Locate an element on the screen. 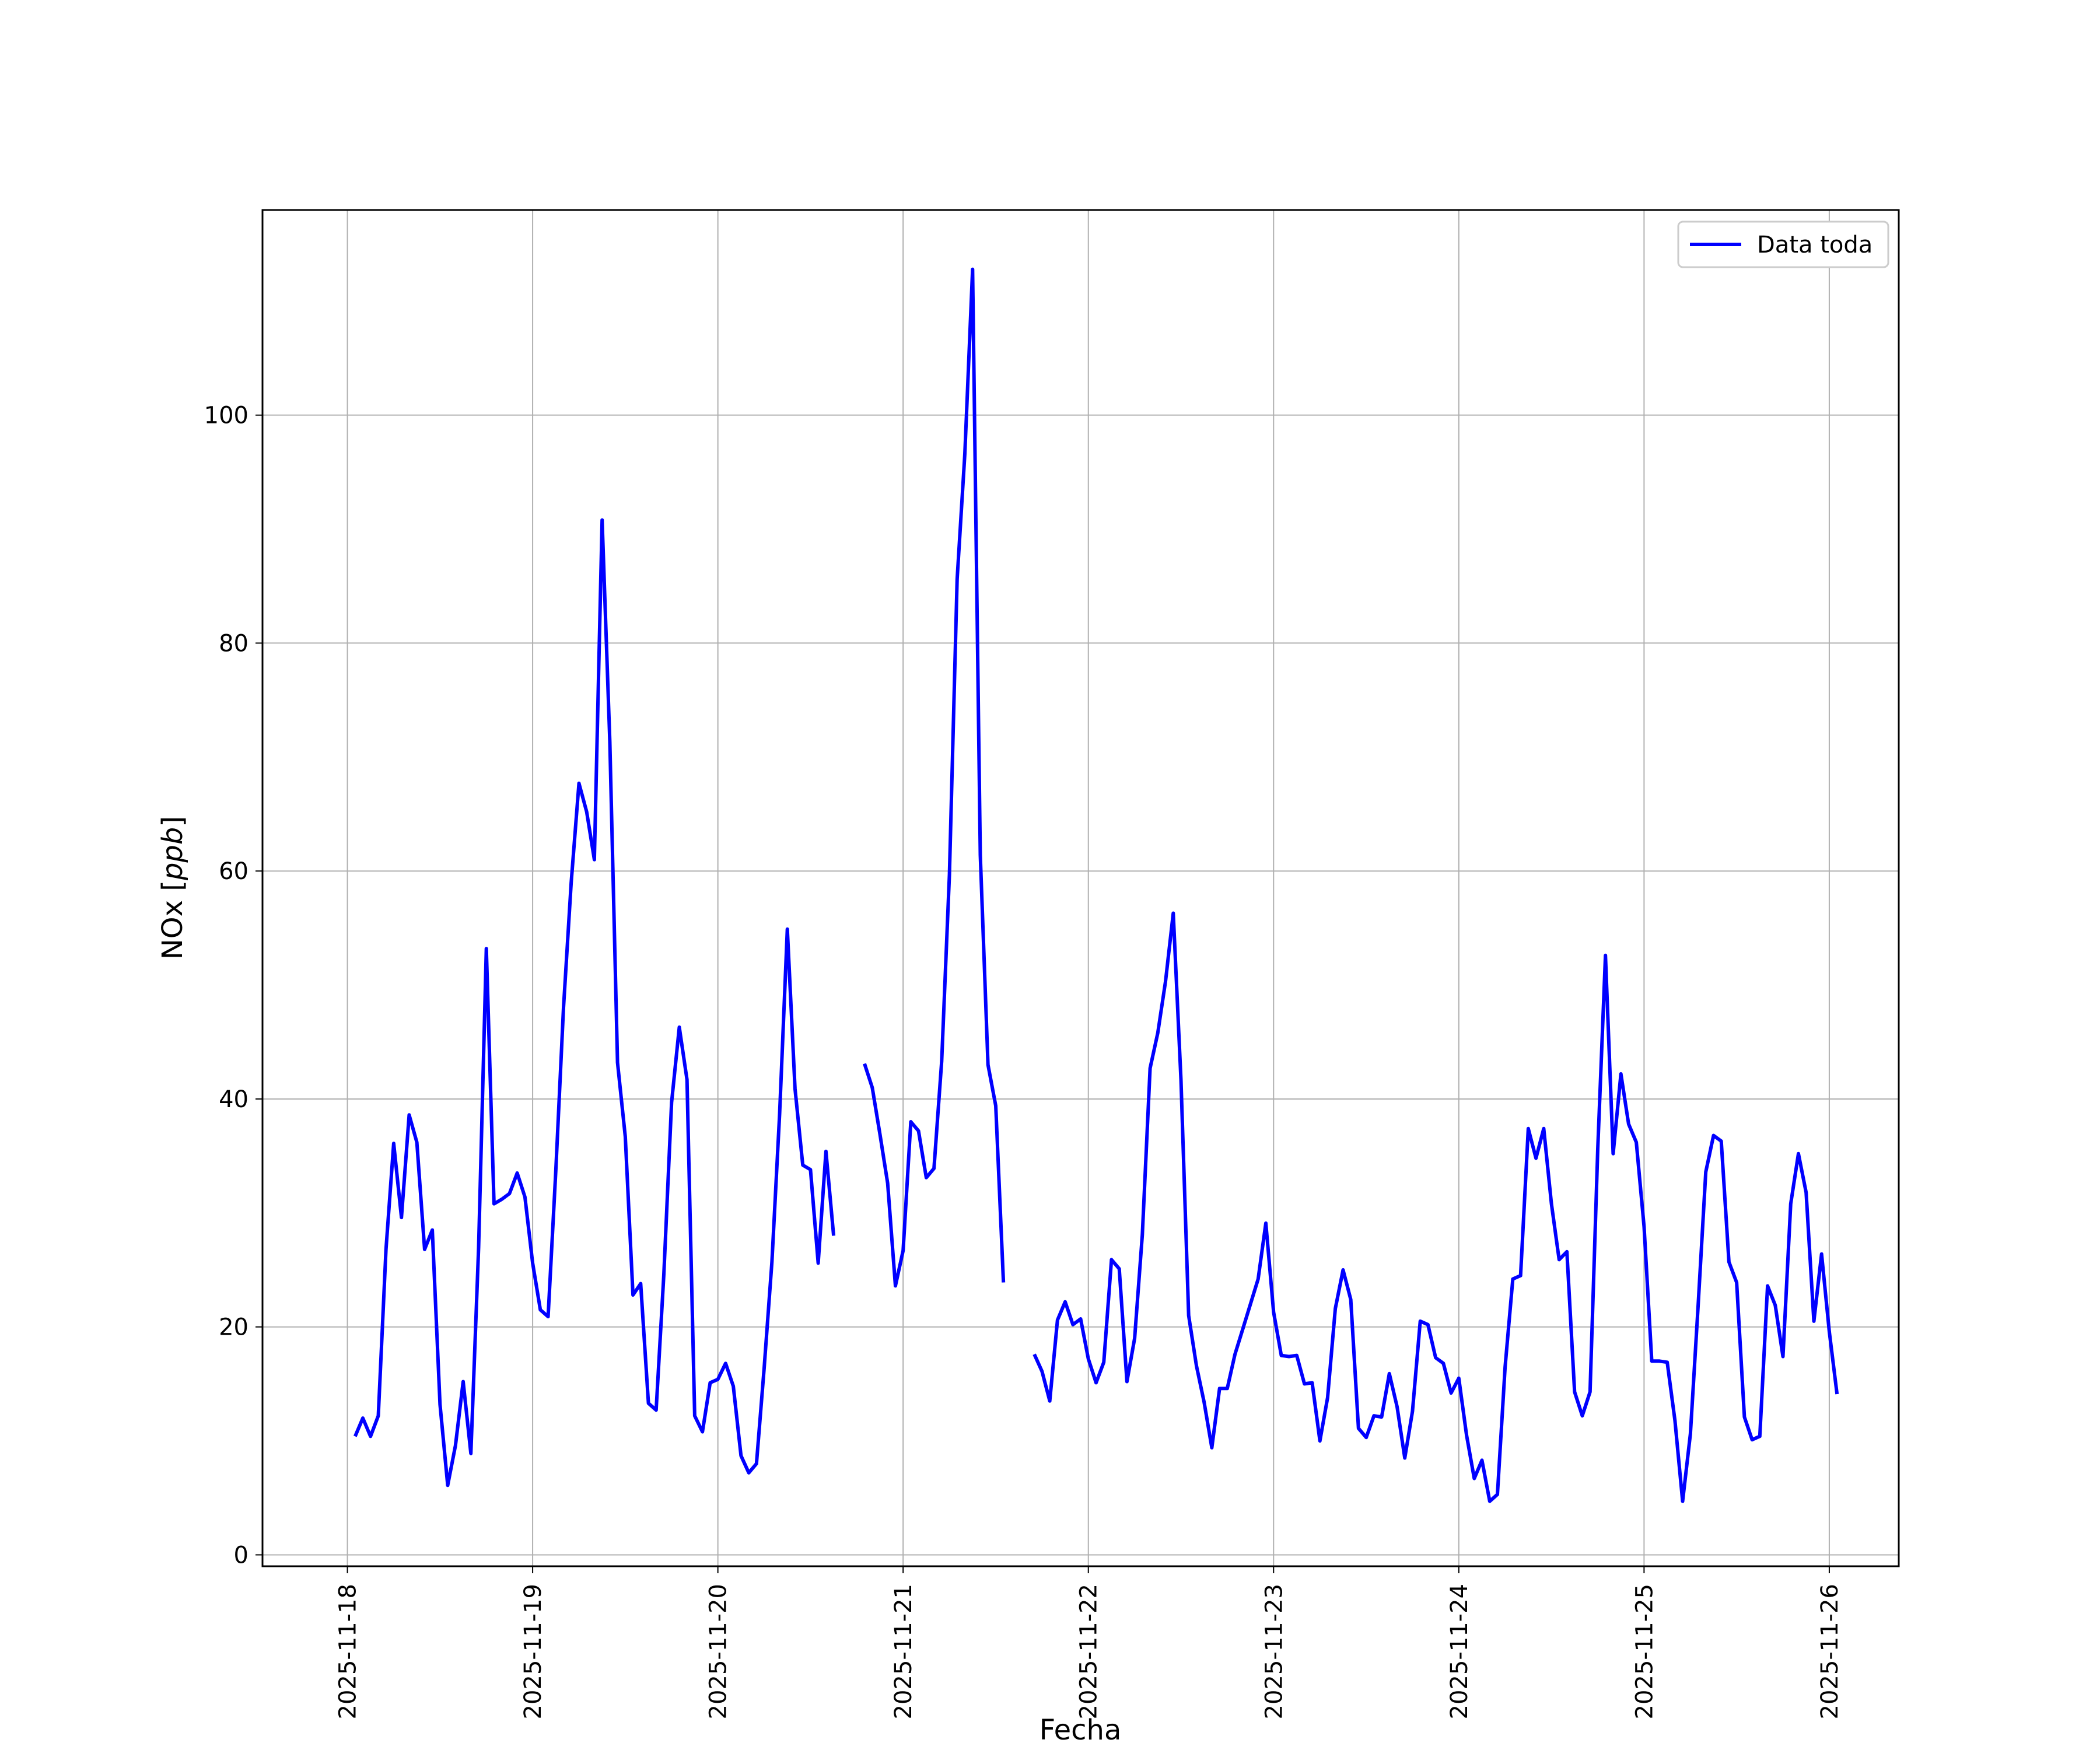 This screenshot has height=1750, width=2100. x-tick-label: 2025-11-21 is located at coordinates (903, 1651).